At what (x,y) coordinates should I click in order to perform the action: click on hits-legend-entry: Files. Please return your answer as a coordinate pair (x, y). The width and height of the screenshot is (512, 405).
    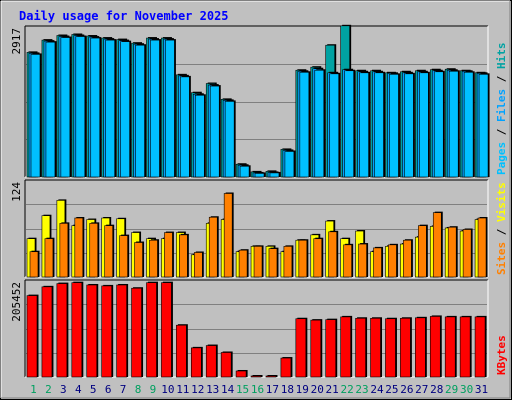
    Looking at the image, I should click on (501, 105).